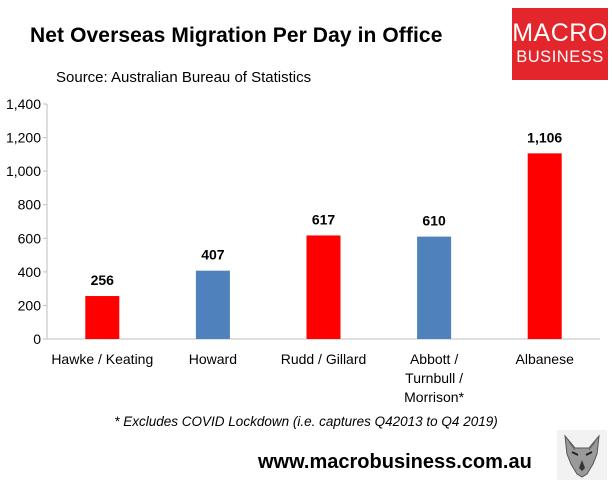  Describe the element at coordinates (23, 104) in the screenshot. I see `y-tick-label: 1,400` at that location.